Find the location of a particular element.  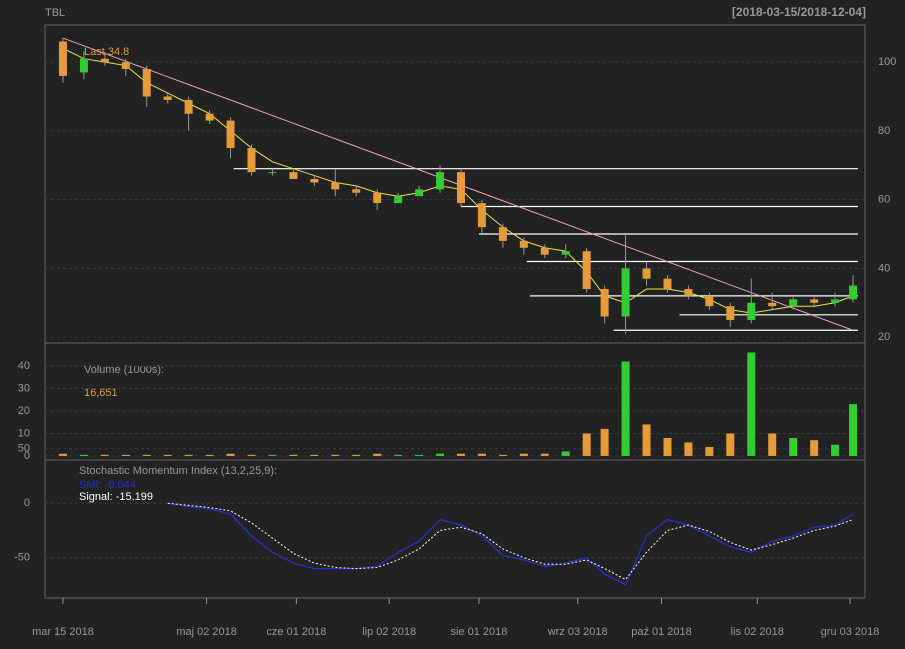

x-tick-label: maj 02 2018 is located at coordinates (206, 632).